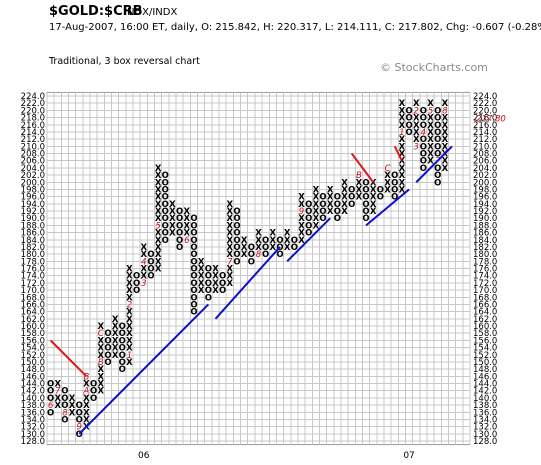  Describe the element at coordinates (485, 205) in the screenshot. I see `y-tick-label-right: 194.0` at that location.